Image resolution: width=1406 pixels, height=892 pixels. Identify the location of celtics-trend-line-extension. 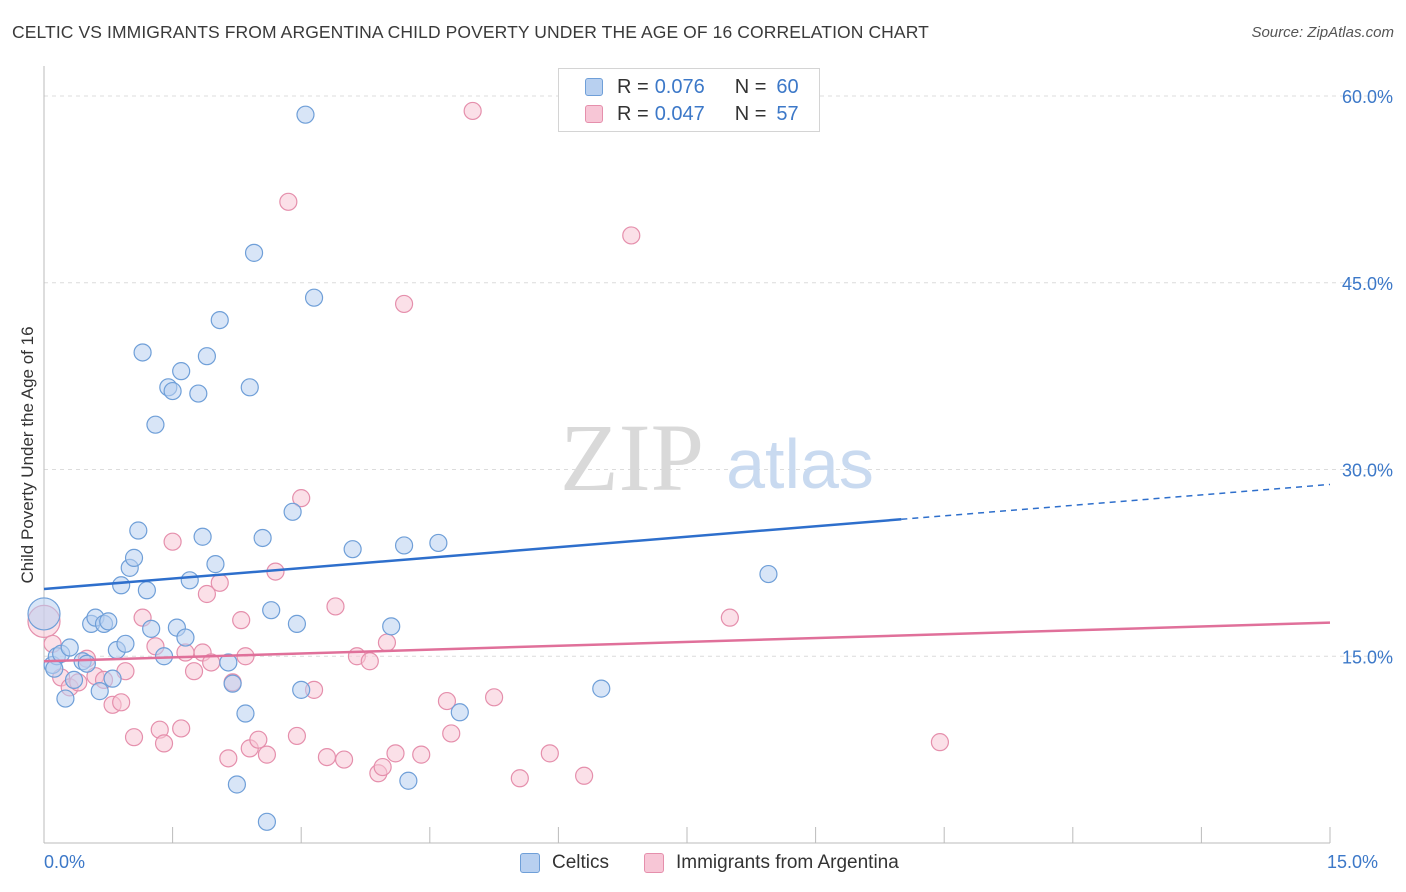
(1116, 502).